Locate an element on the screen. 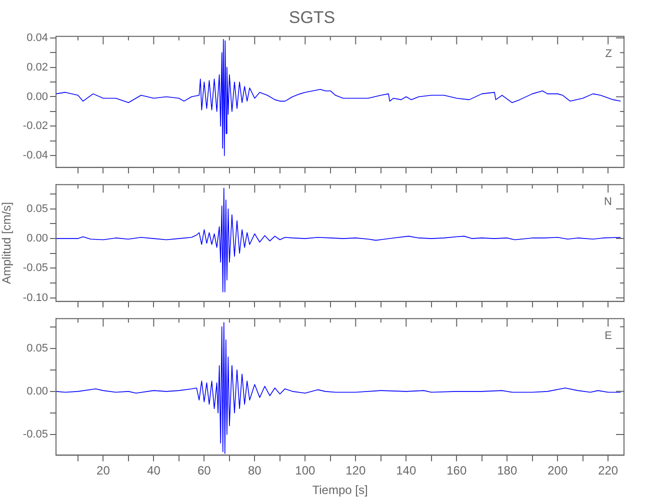  x-tick-label: 100 is located at coordinates (305, 471).